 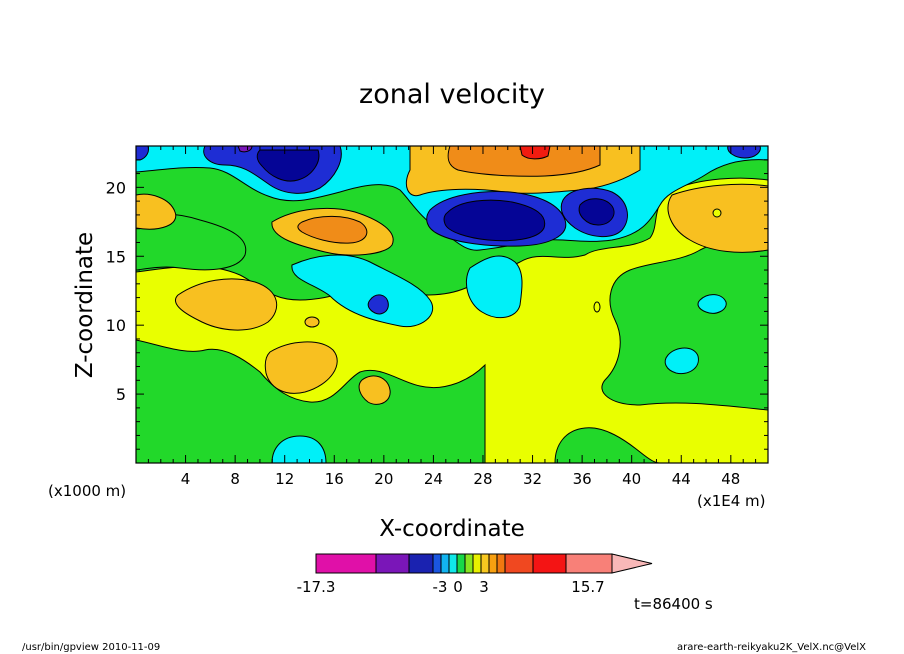 What do you see at coordinates (452, 94) in the screenshot?
I see `chart-title: zonal velocity` at bounding box center [452, 94].